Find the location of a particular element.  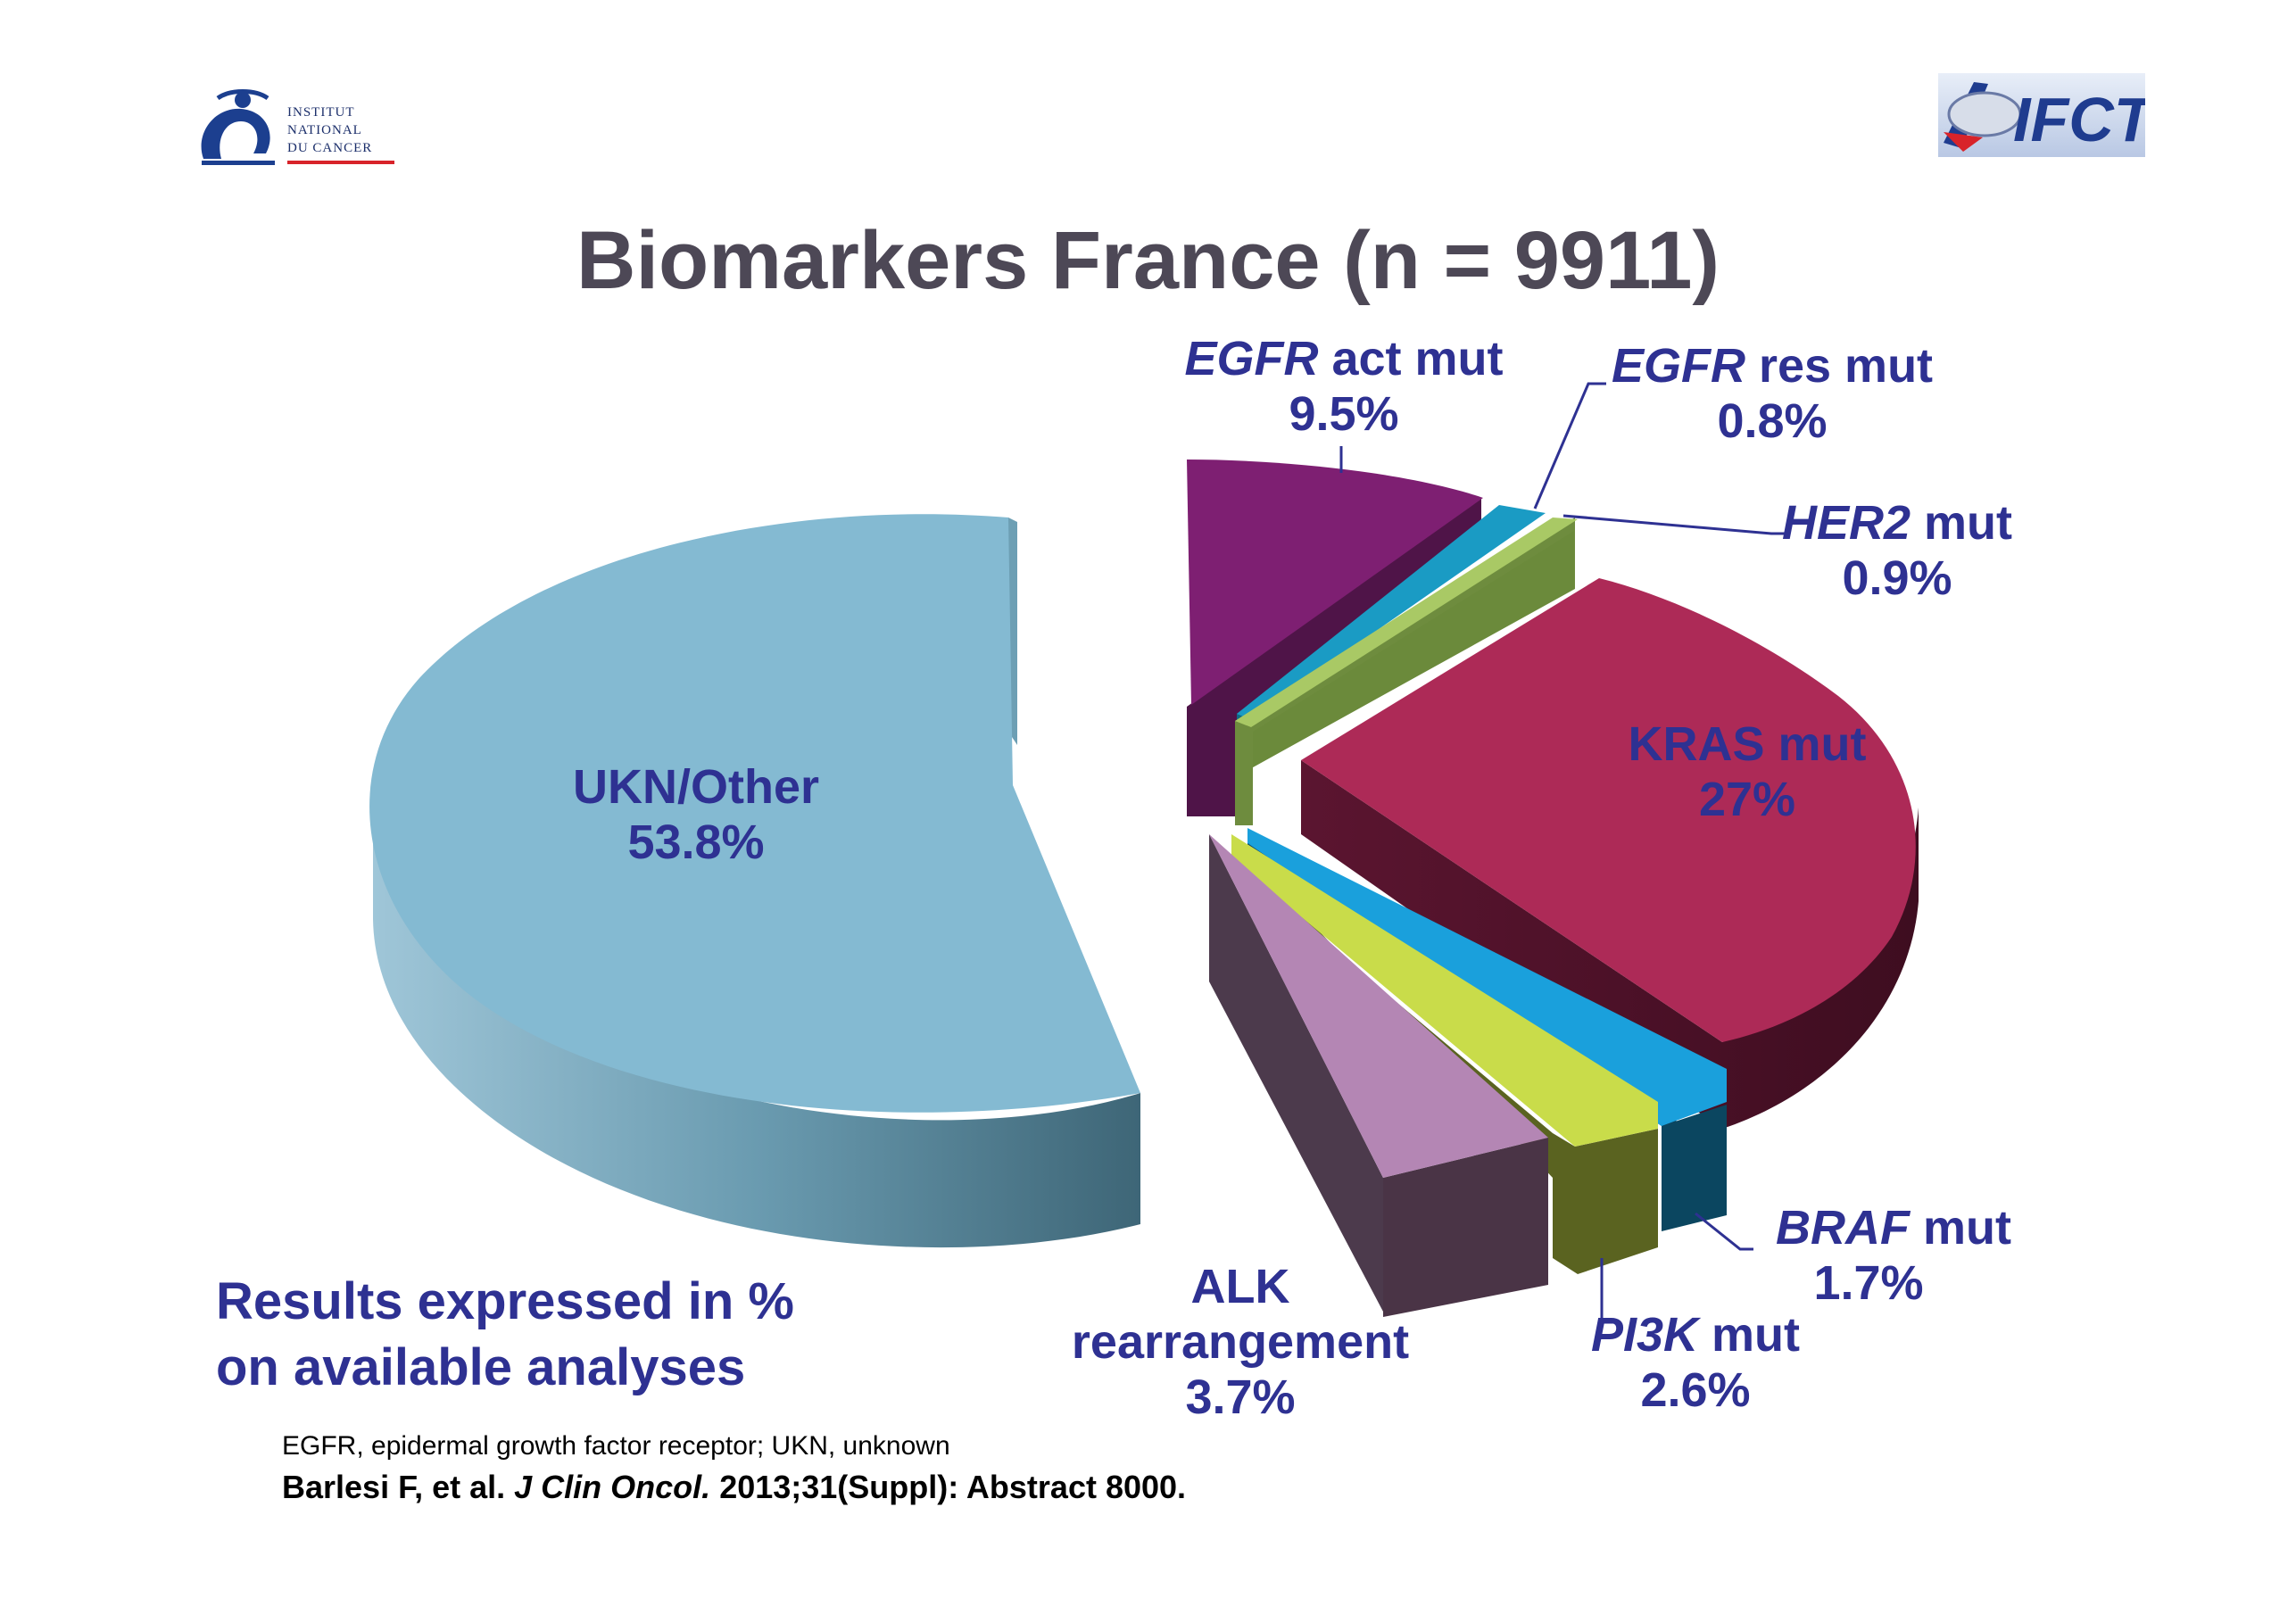

data-label-egfr-res-mut: EGFR res mut 0.8% is located at coordinates (1772, 393).